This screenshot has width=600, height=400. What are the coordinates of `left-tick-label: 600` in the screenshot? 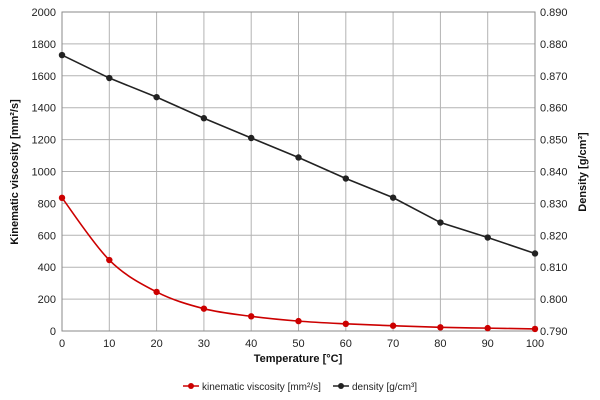 It's located at (47, 236).